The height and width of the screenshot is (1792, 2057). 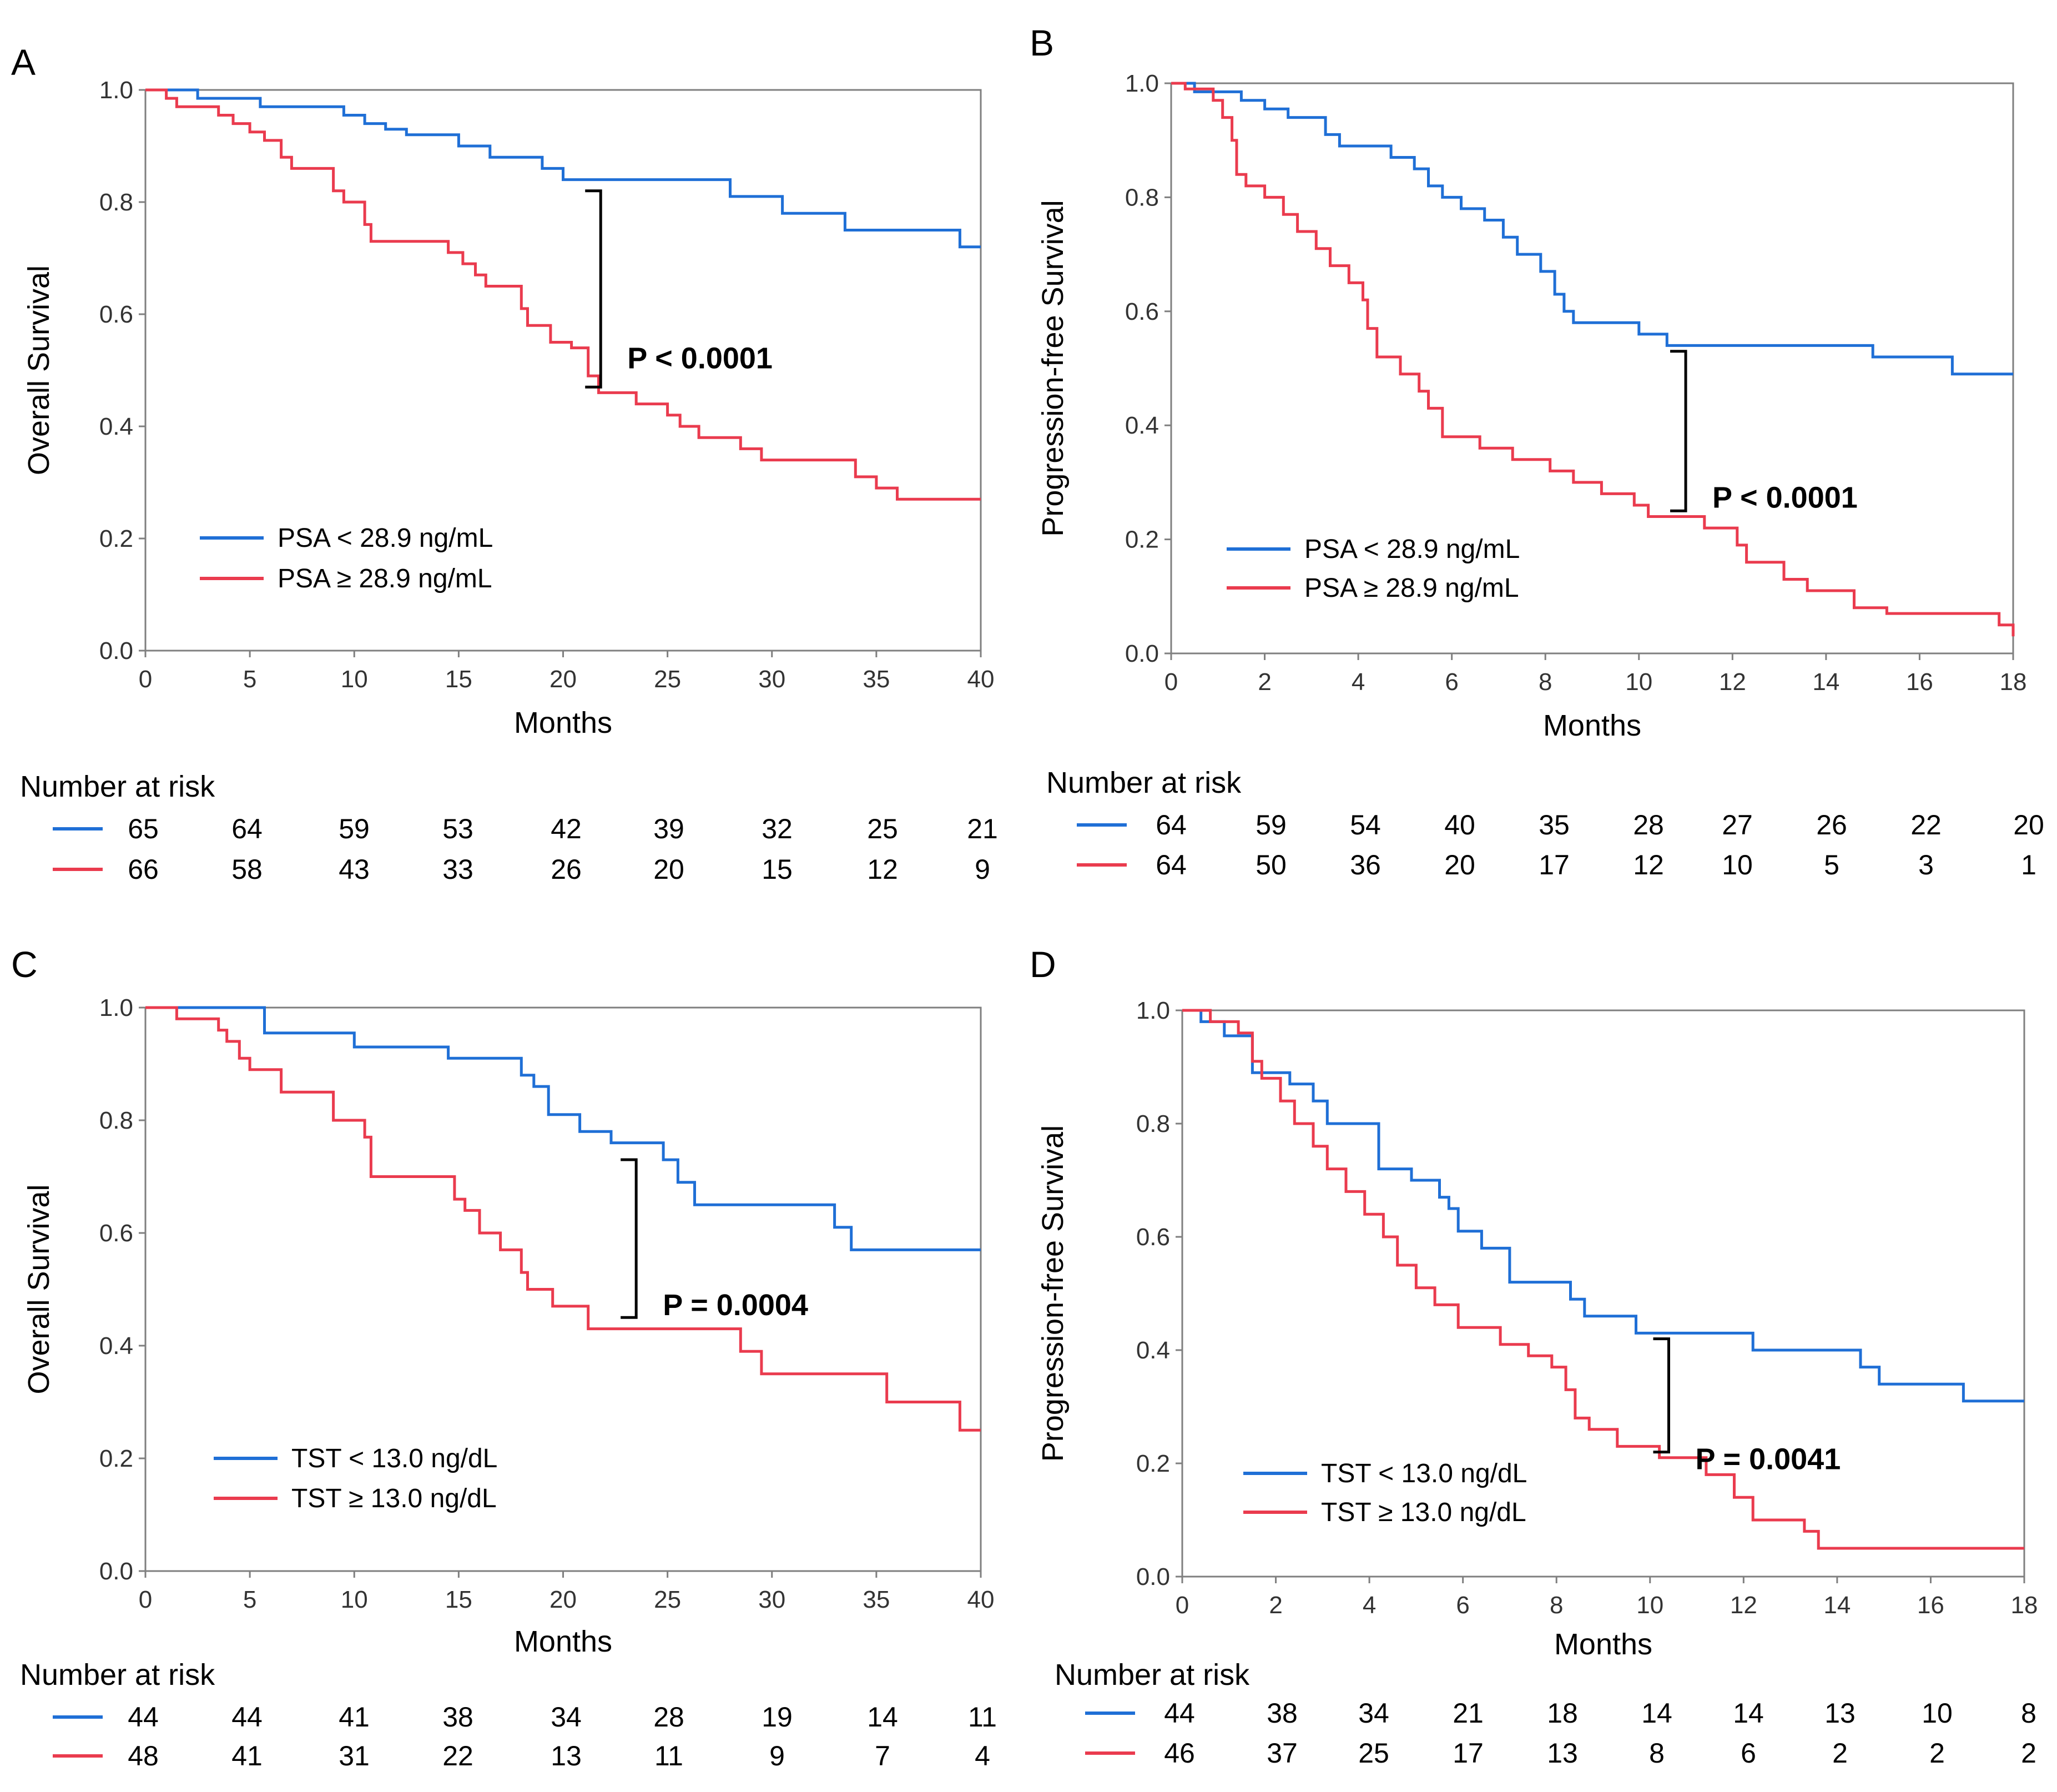 I want to click on panel-a-xtick-label: 20, so click(x=563, y=679).